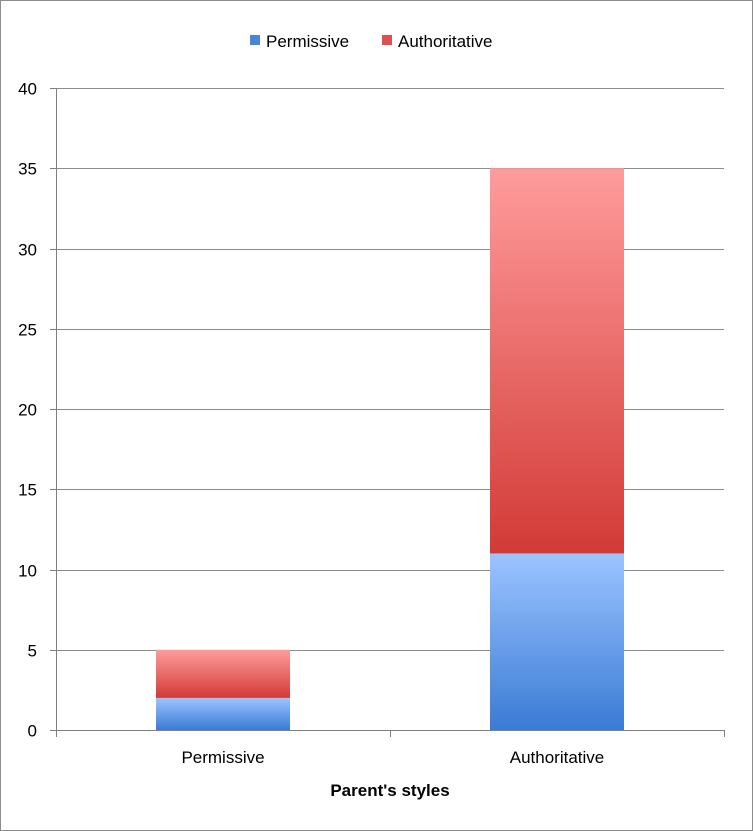 This screenshot has width=753, height=831. What do you see at coordinates (557, 757) in the screenshot?
I see `x-category-label: Authoritative` at bounding box center [557, 757].